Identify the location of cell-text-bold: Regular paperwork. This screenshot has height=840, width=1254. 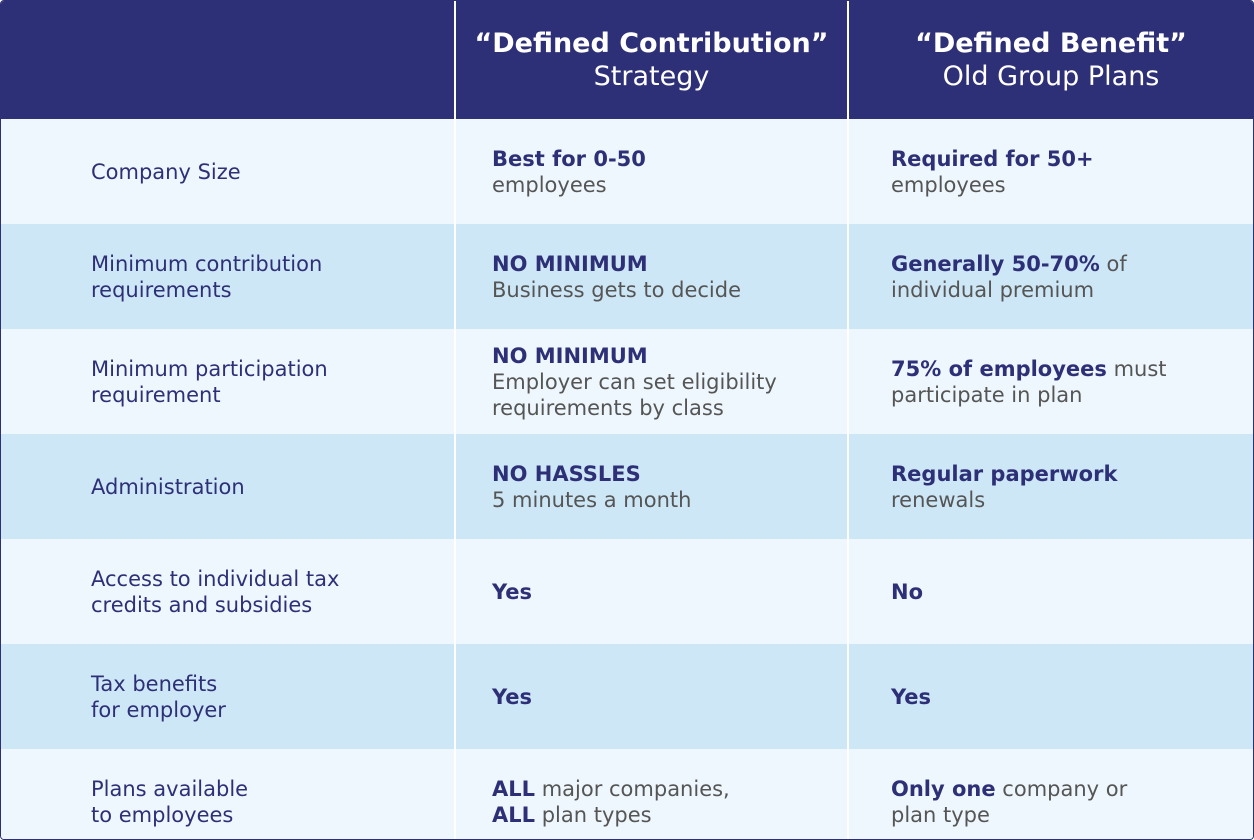
(1004, 473).